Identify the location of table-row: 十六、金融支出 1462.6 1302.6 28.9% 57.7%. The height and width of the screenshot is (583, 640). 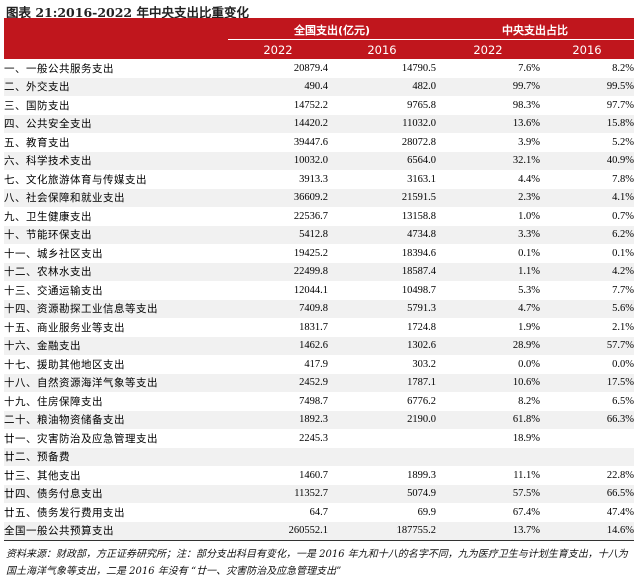
(319, 345).